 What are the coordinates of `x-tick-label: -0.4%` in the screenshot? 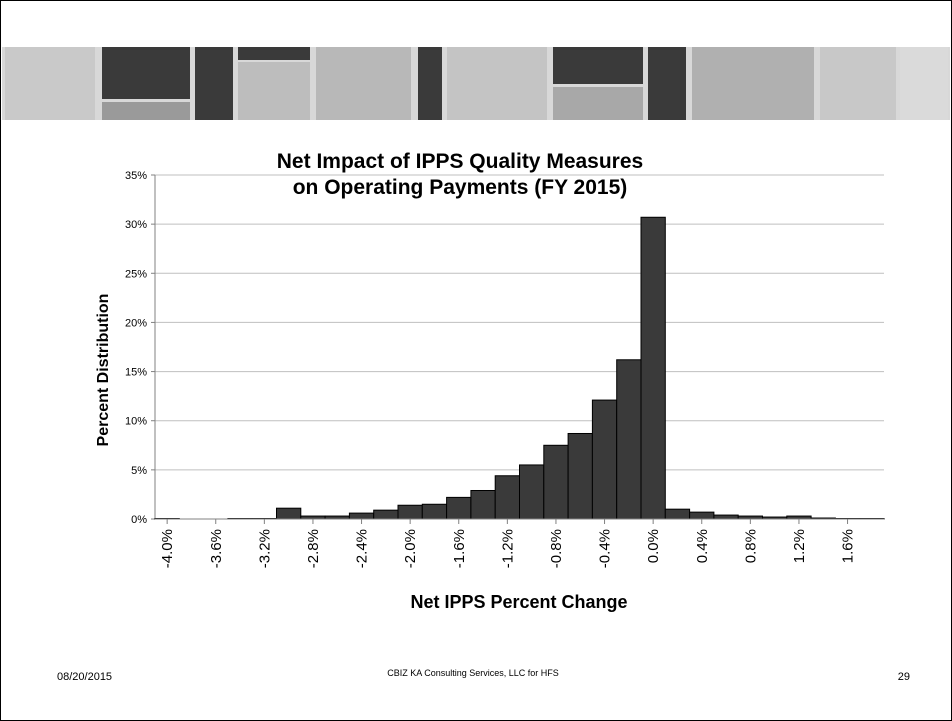 It's located at (605, 548).